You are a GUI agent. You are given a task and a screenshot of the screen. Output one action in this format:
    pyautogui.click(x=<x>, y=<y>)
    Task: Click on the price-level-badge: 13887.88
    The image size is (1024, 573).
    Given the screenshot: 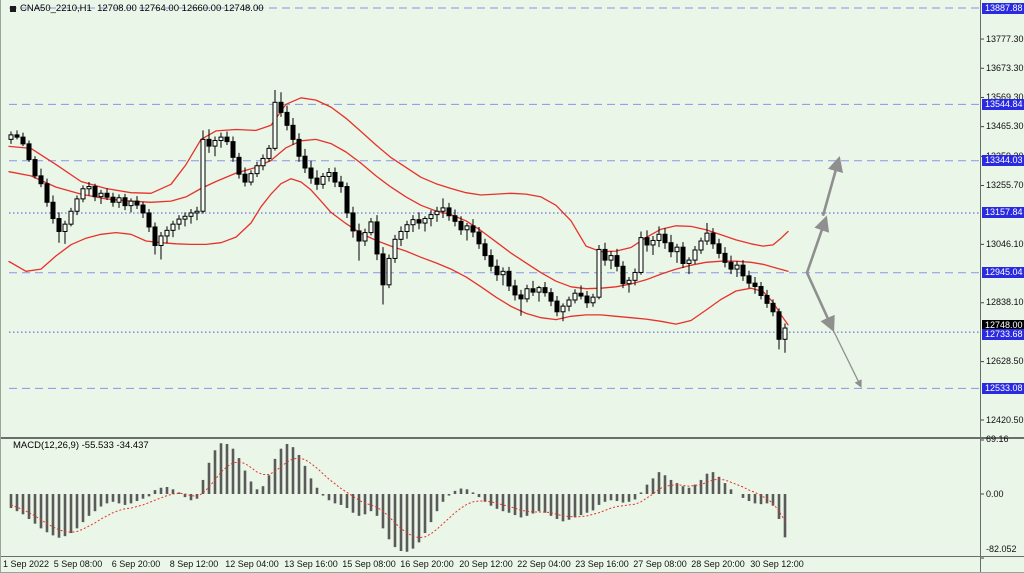 What is the action you would take?
    pyautogui.click(x=1003, y=8)
    